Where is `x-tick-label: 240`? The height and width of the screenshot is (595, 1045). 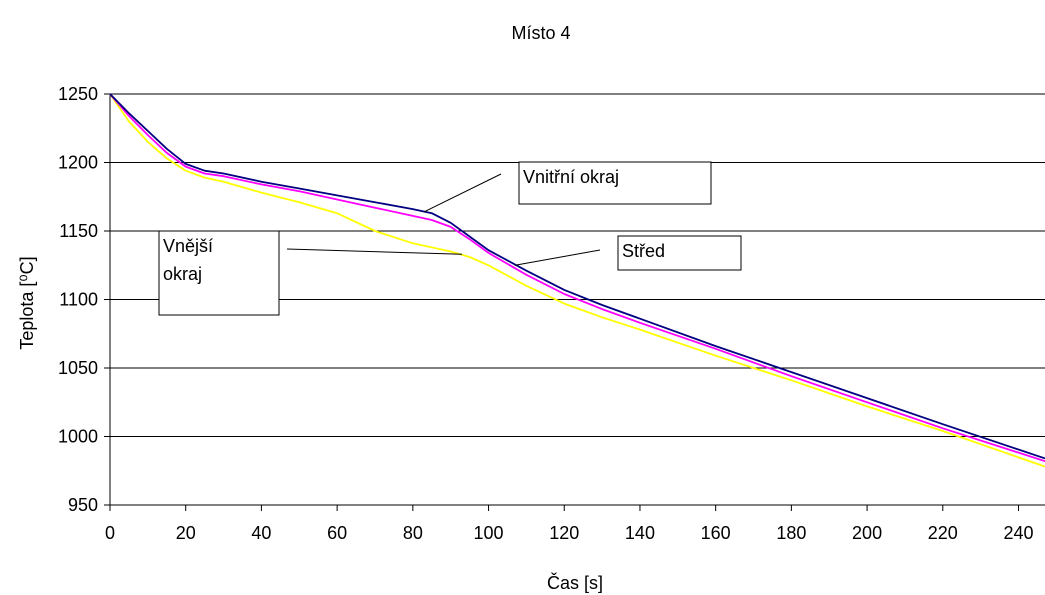
x-tick-label: 240 is located at coordinates (1018, 533).